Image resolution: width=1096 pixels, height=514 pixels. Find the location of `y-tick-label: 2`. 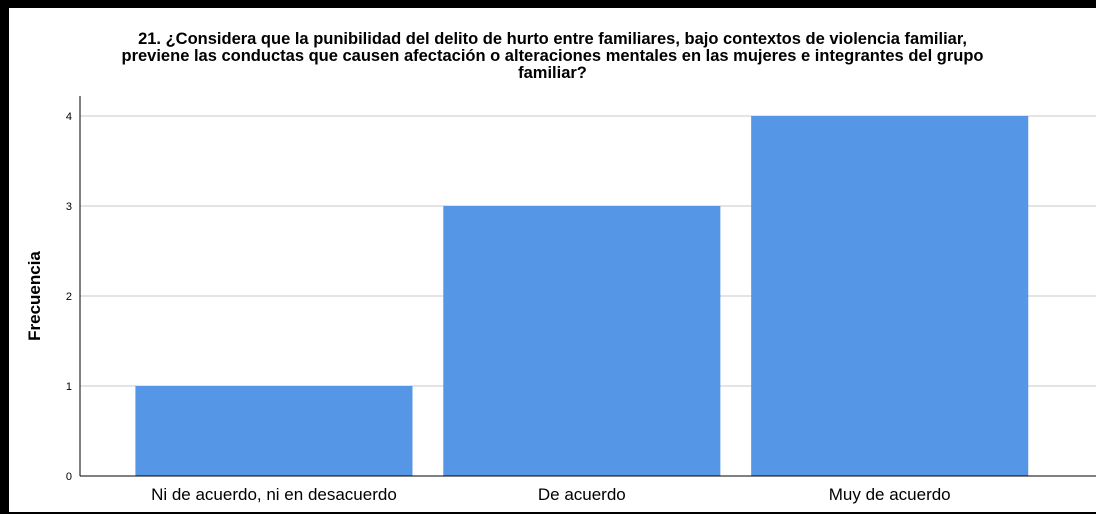

y-tick-label: 2 is located at coordinates (69, 297).